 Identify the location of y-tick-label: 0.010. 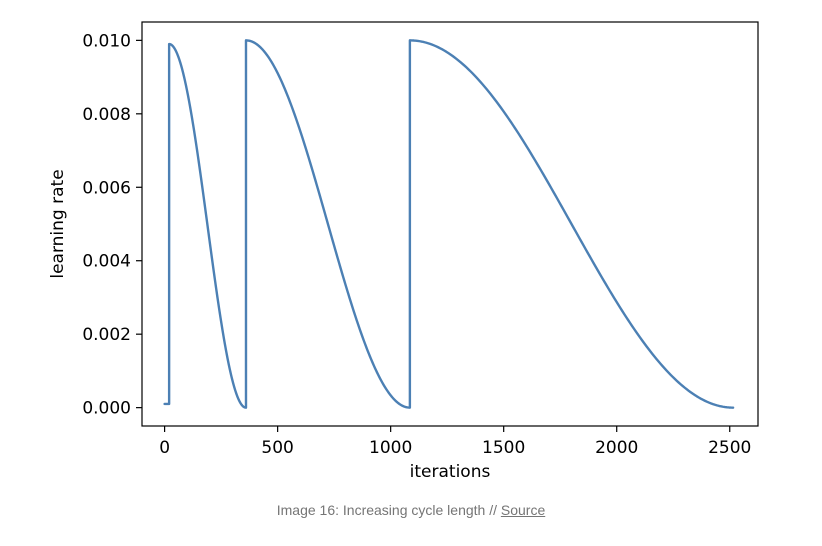
(106, 41).